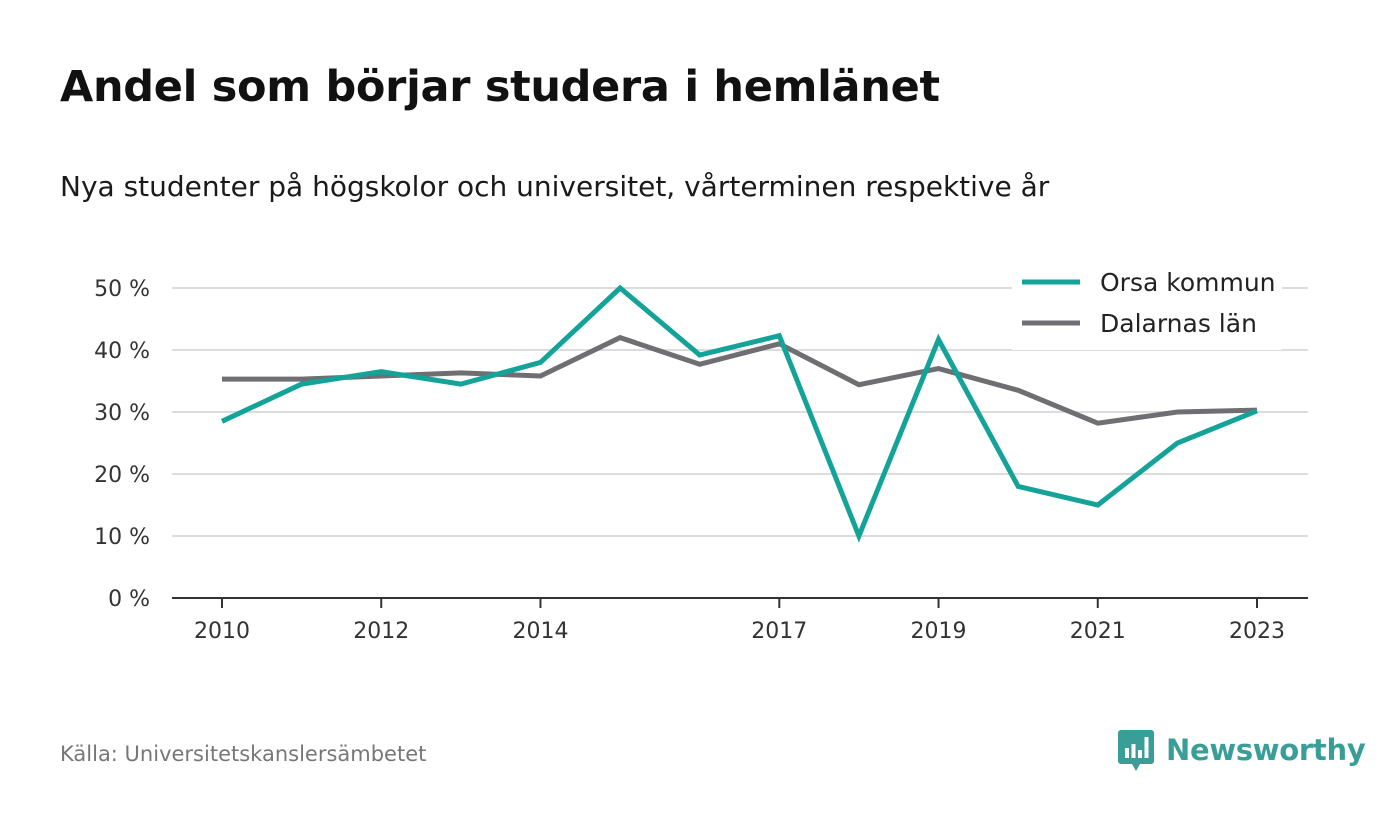 The height and width of the screenshot is (831, 1400). What do you see at coordinates (129, 599) in the screenshot?
I see `y-tick-label: 0 %` at bounding box center [129, 599].